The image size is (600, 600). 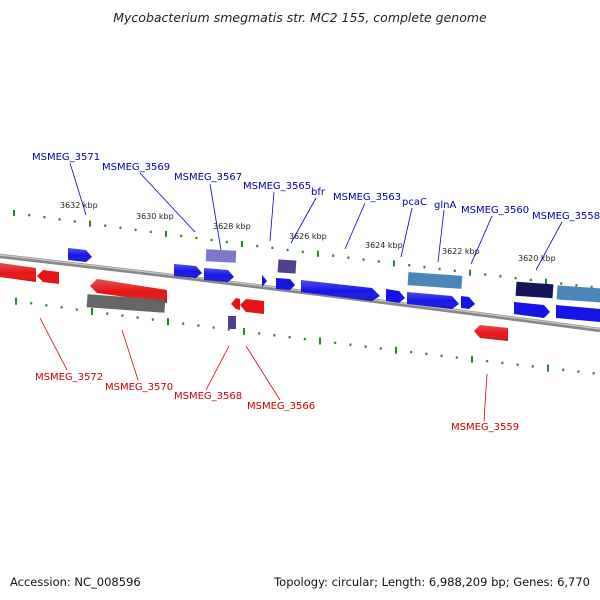 I want to click on gene-label: MSMEG_3566, so click(x=281, y=406).